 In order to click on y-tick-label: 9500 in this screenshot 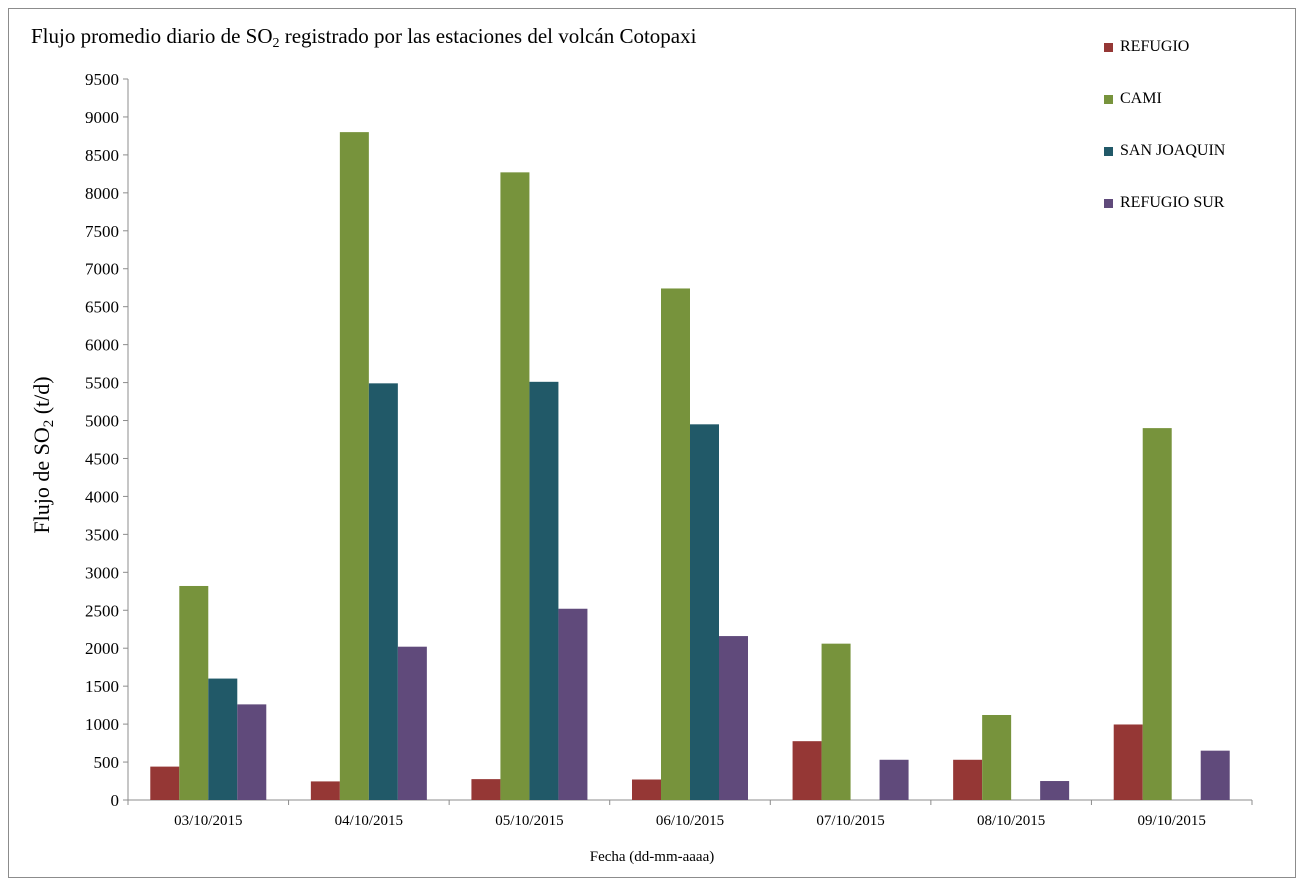, I will do `click(102, 79)`.